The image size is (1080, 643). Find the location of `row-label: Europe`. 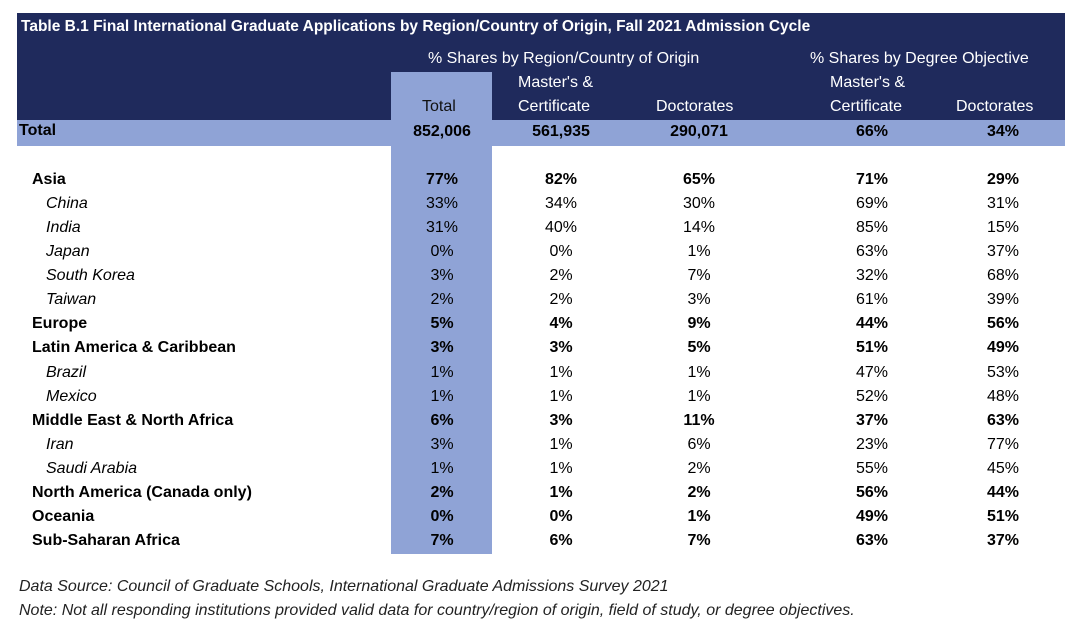

row-label: Europe is located at coordinates (60, 323).